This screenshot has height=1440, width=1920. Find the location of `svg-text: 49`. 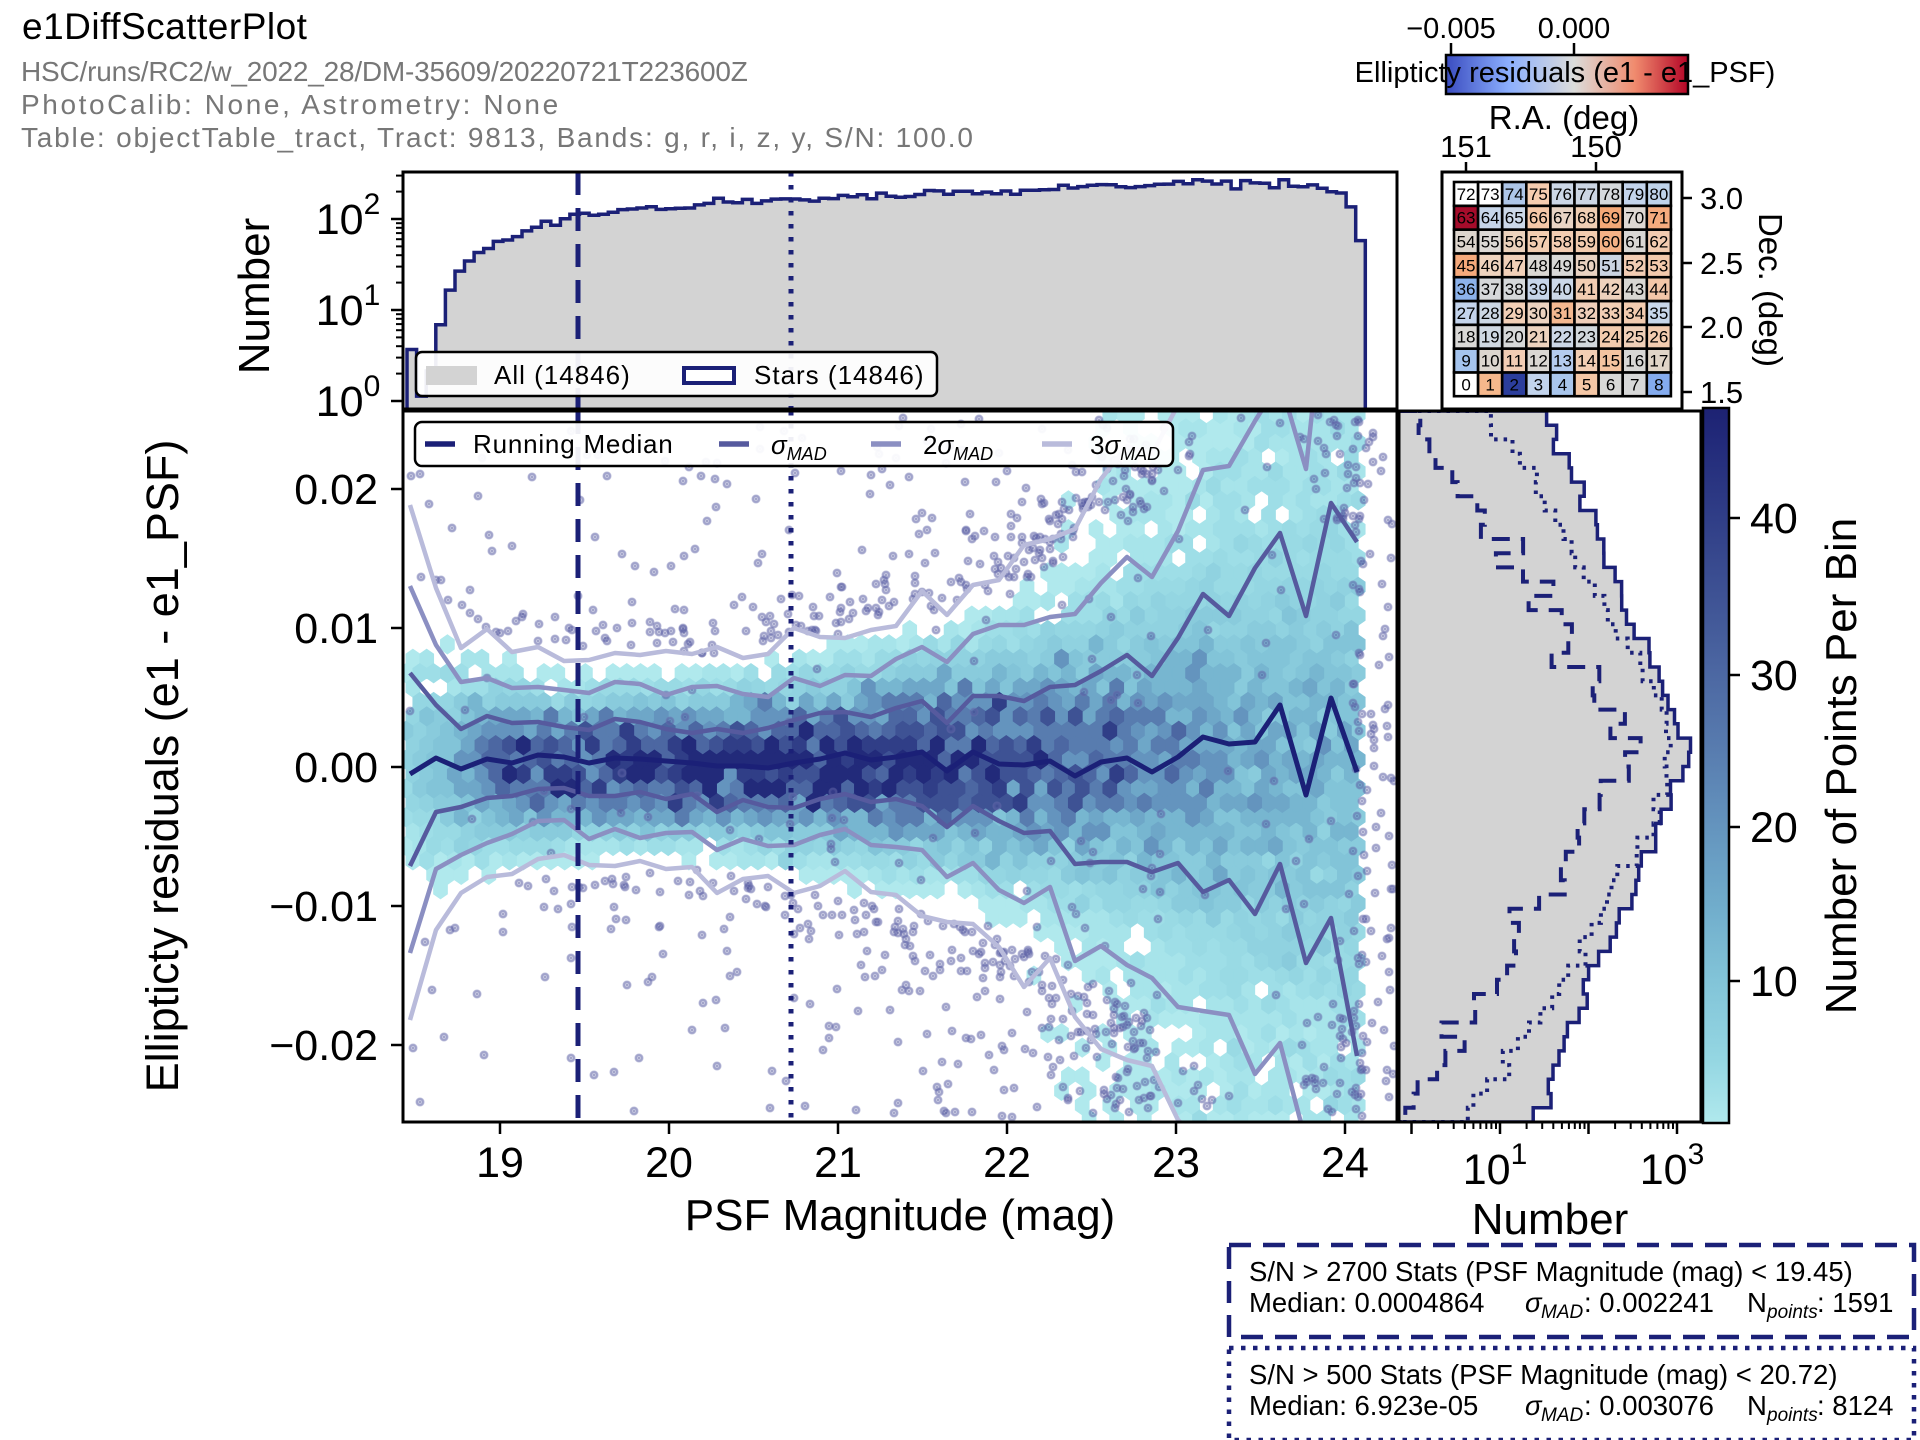

svg-text: 49 is located at coordinates (1562, 265).